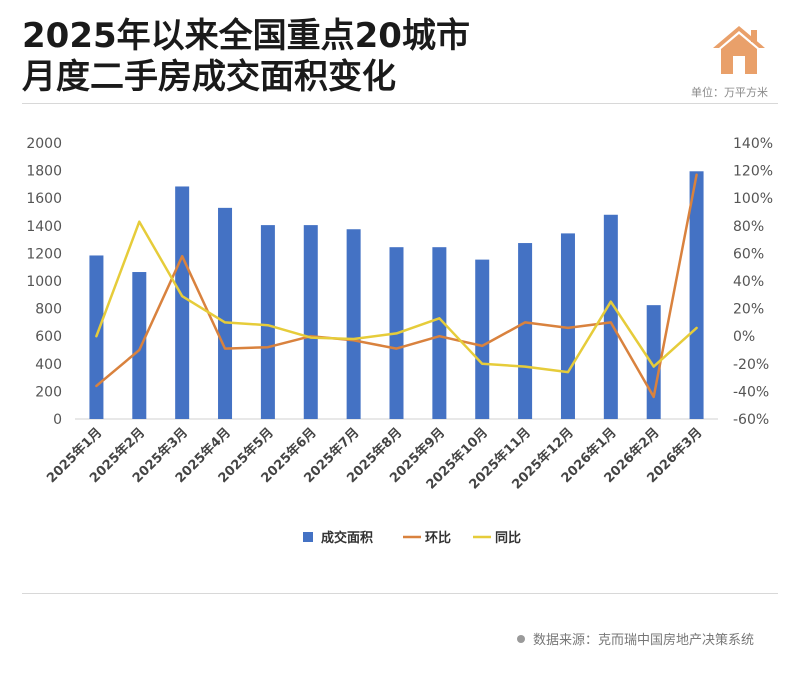 The image size is (800, 697). What do you see at coordinates (751, 365) in the screenshot?
I see `y-right-tick-label: -20%` at bounding box center [751, 365].